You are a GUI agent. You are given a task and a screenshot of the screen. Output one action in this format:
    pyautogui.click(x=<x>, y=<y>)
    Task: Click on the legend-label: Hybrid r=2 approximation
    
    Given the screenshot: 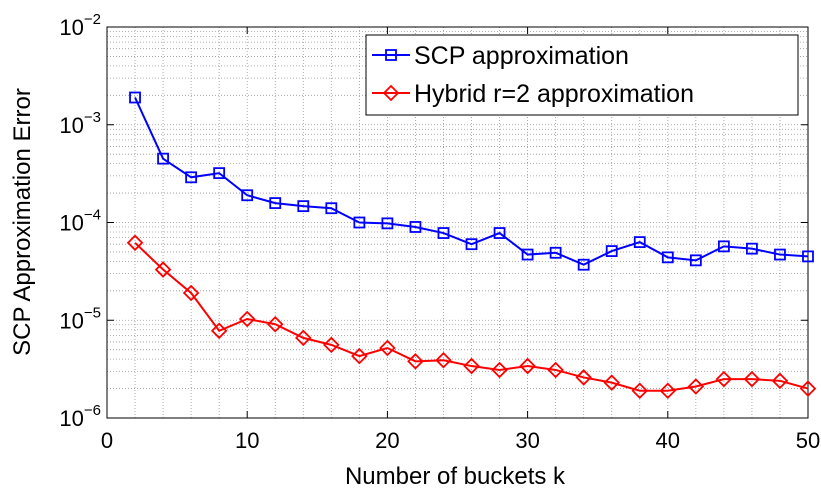 What is the action you would take?
    pyautogui.click(x=554, y=94)
    